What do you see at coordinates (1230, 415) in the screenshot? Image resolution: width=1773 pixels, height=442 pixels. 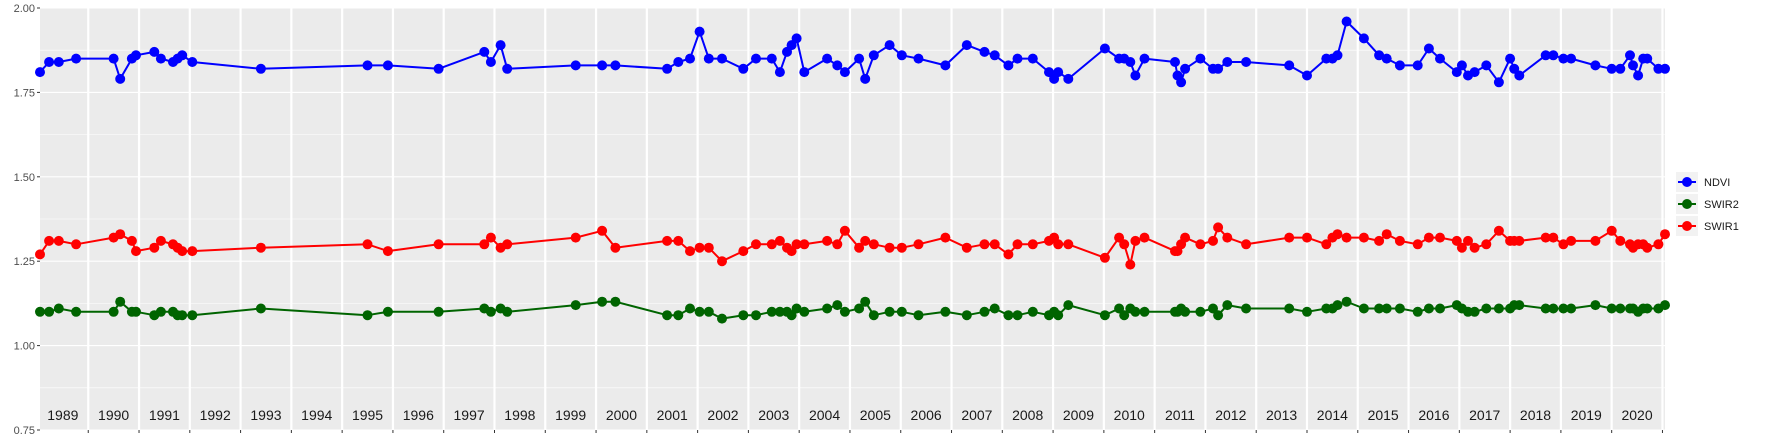 I see `year-label: 2012` at bounding box center [1230, 415].